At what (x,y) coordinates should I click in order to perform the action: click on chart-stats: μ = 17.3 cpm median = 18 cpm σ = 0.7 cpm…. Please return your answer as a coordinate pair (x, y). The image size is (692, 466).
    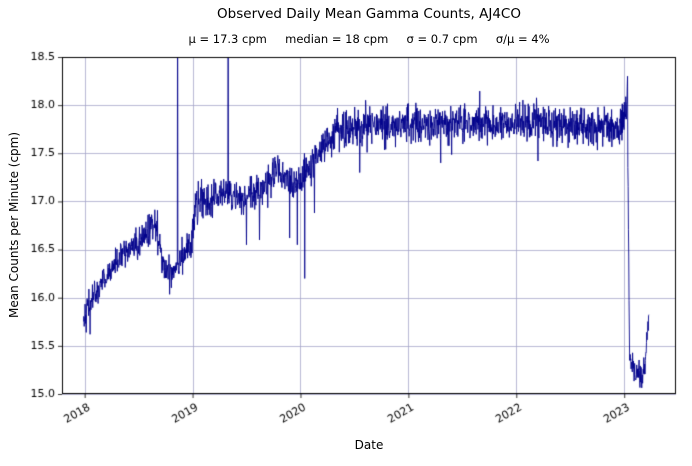
    Looking at the image, I should click on (369, 39).